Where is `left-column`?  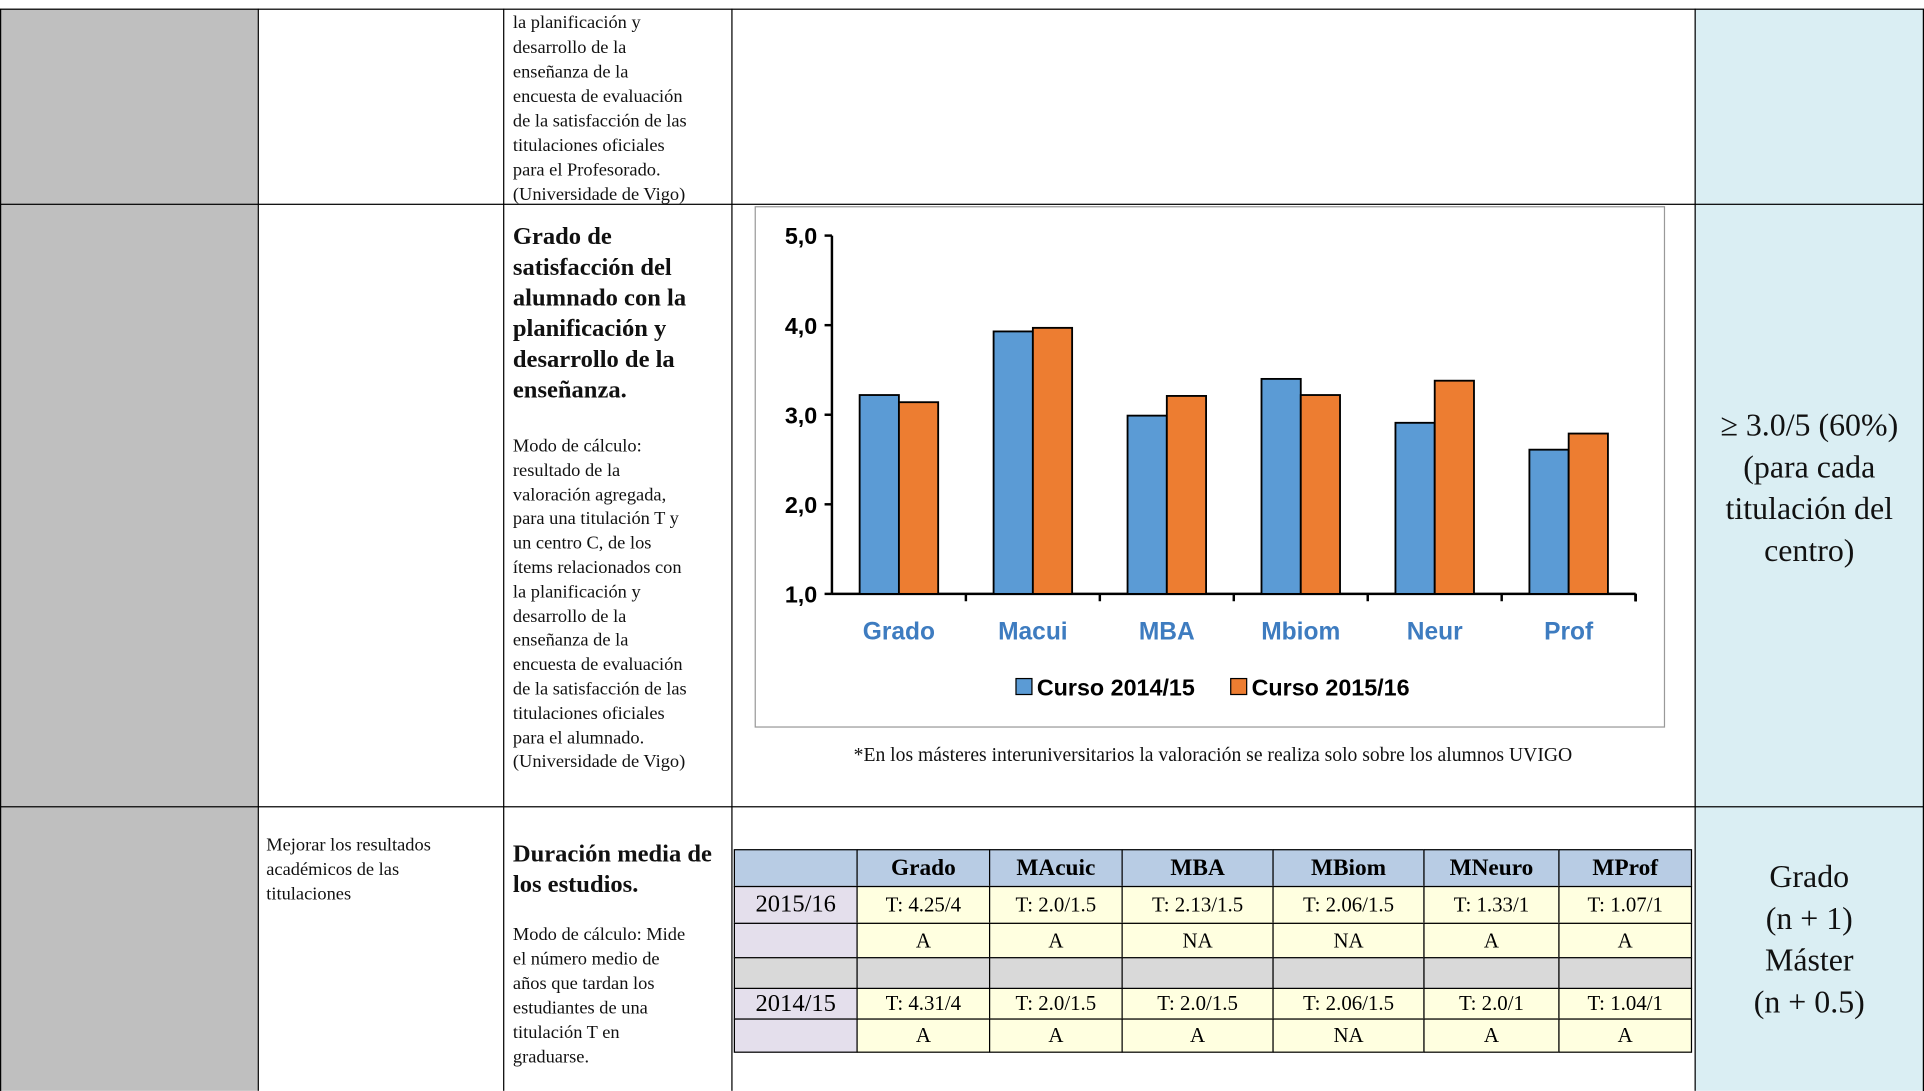 left-column is located at coordinates (129, 549).